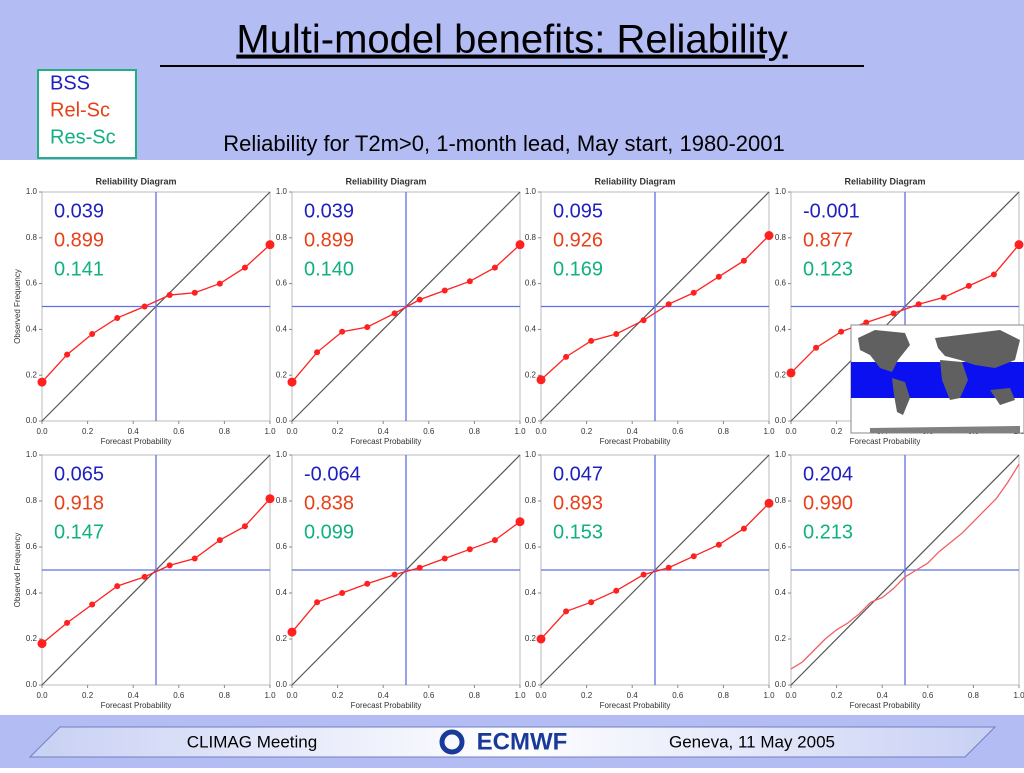  Describe the element at coordinates (974, 695) in the screenshot. I see `x-tick-label: 0.8` at that location.